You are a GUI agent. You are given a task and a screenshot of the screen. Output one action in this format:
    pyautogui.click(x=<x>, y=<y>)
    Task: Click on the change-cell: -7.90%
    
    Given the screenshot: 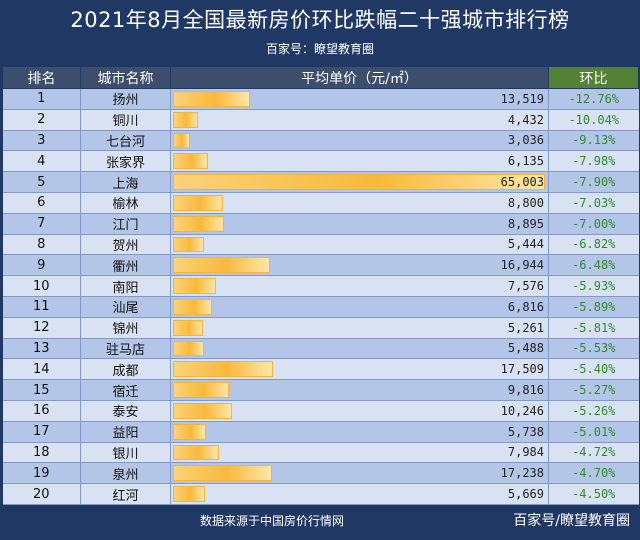 What is the action you would take?
    pyautogui.click(x=593, y=182)
    